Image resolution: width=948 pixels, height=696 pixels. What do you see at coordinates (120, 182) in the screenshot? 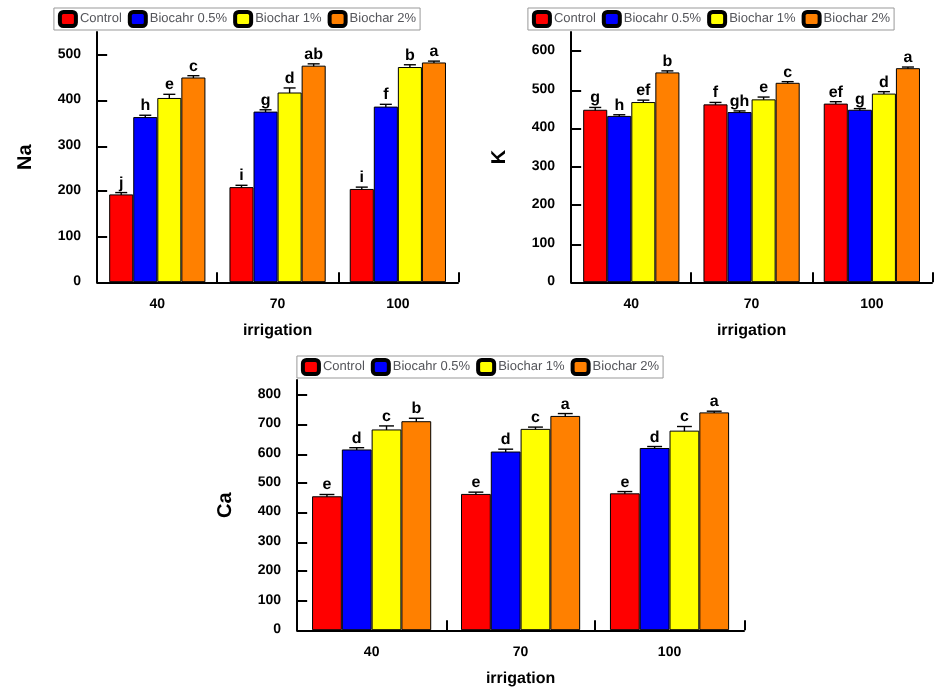
I see `data-label: j` at bounding box center [120, 182].